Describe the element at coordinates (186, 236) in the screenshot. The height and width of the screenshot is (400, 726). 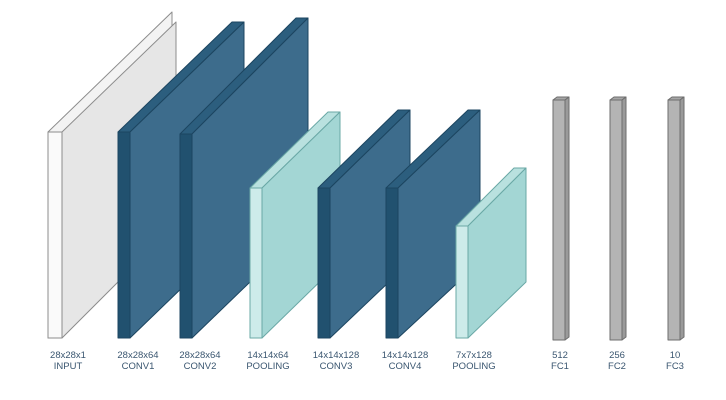
I see `layer-conv2-side` at that location.